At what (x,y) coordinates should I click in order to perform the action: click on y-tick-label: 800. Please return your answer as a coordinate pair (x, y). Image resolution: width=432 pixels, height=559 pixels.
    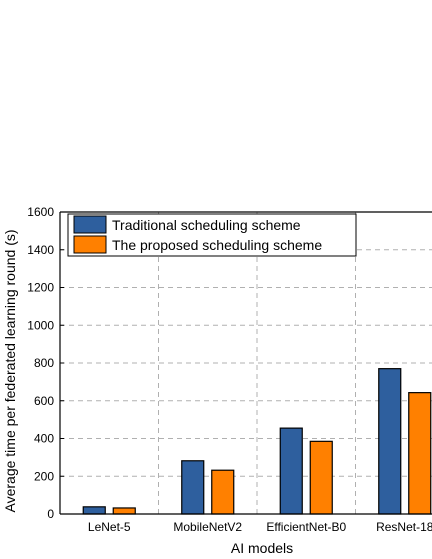
    Looking at the image, I should click on (44, 363).